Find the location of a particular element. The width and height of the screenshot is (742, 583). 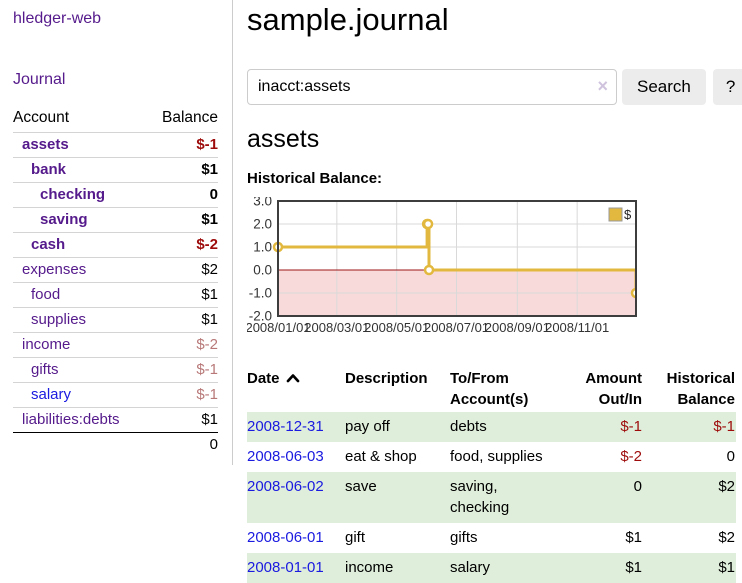

account-balance: $-2 is located at coordinates (207, 244).